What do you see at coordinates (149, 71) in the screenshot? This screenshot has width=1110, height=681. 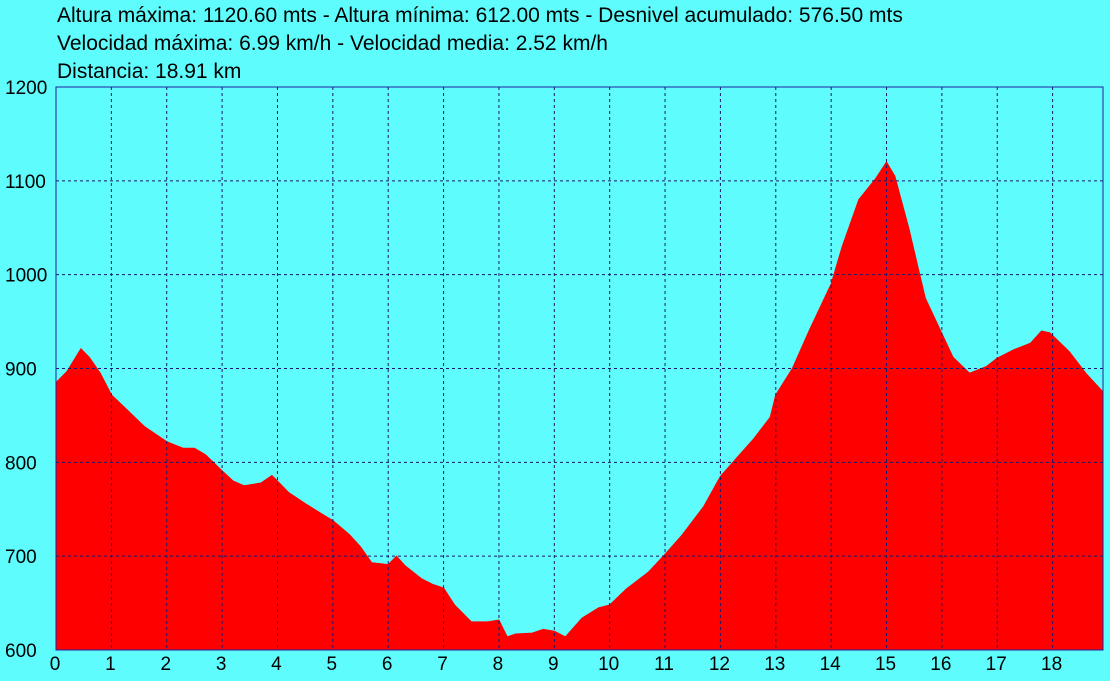 I see `stats-line-distance: Distancia: 18.91 km` at bounding box center [149, 71].